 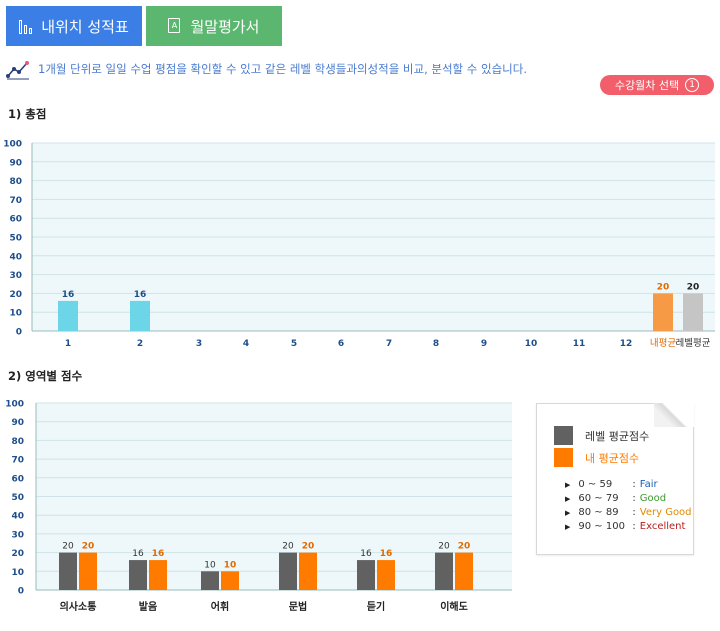 I want to click on select-month-button: 수강월차 선택 1, so click(x=657, y=85).